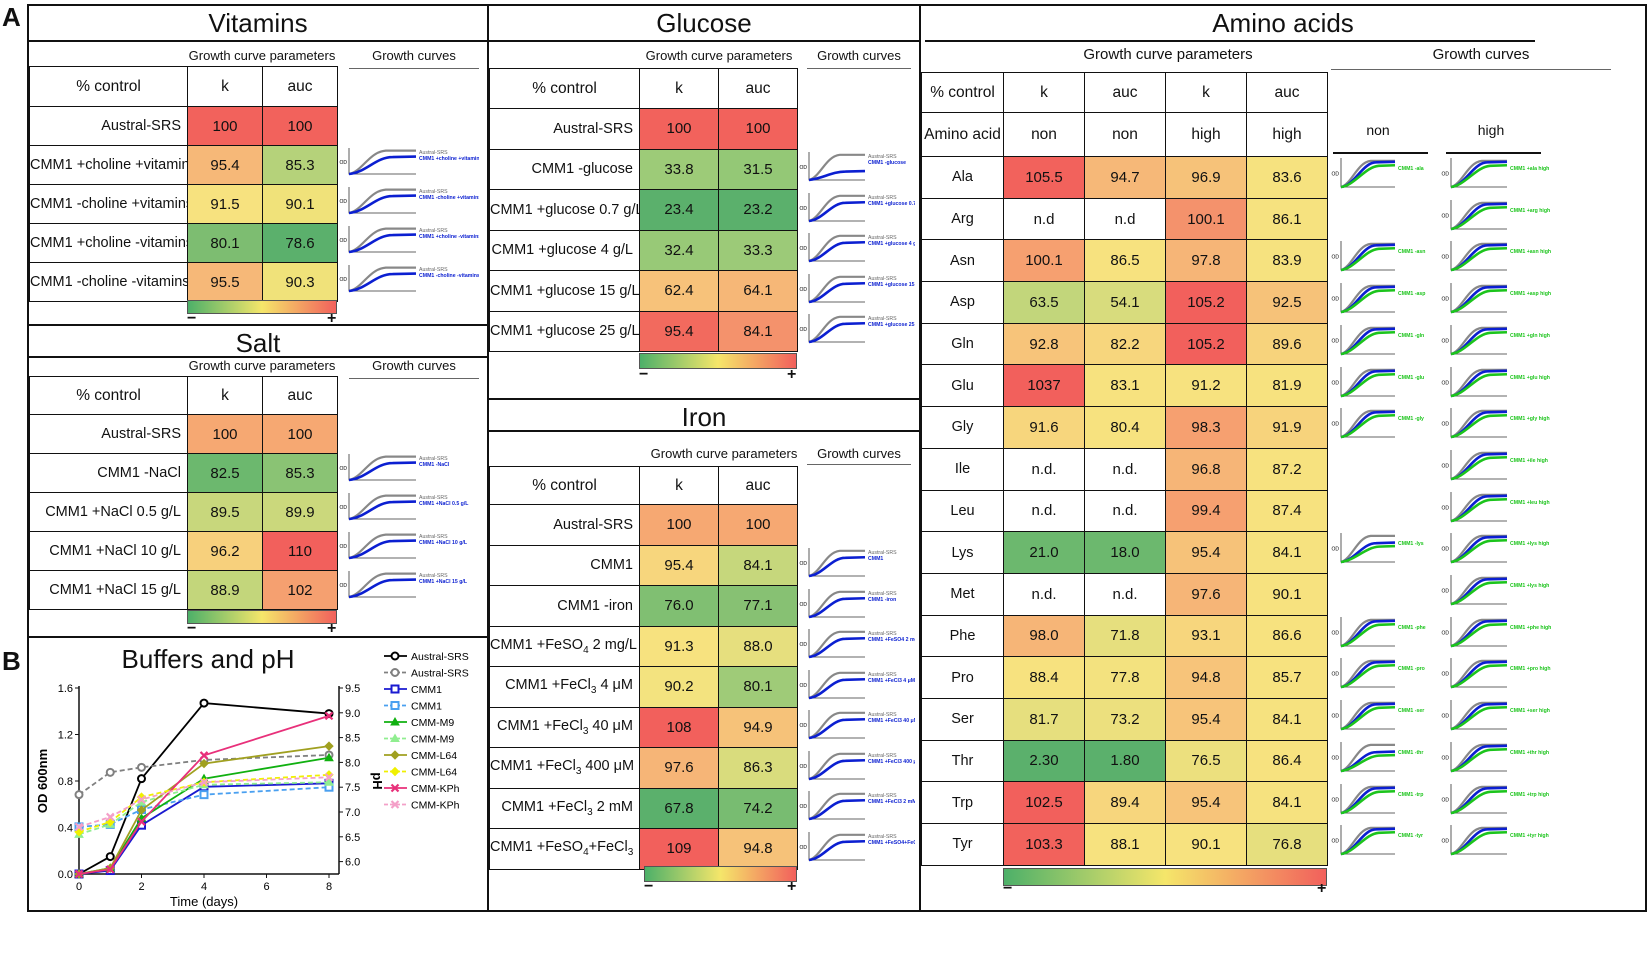  Describe the element at coordinates (1387, 717) in the screenshot. I see `mini-growth-curve: OD CMM1 -ser` at that location.